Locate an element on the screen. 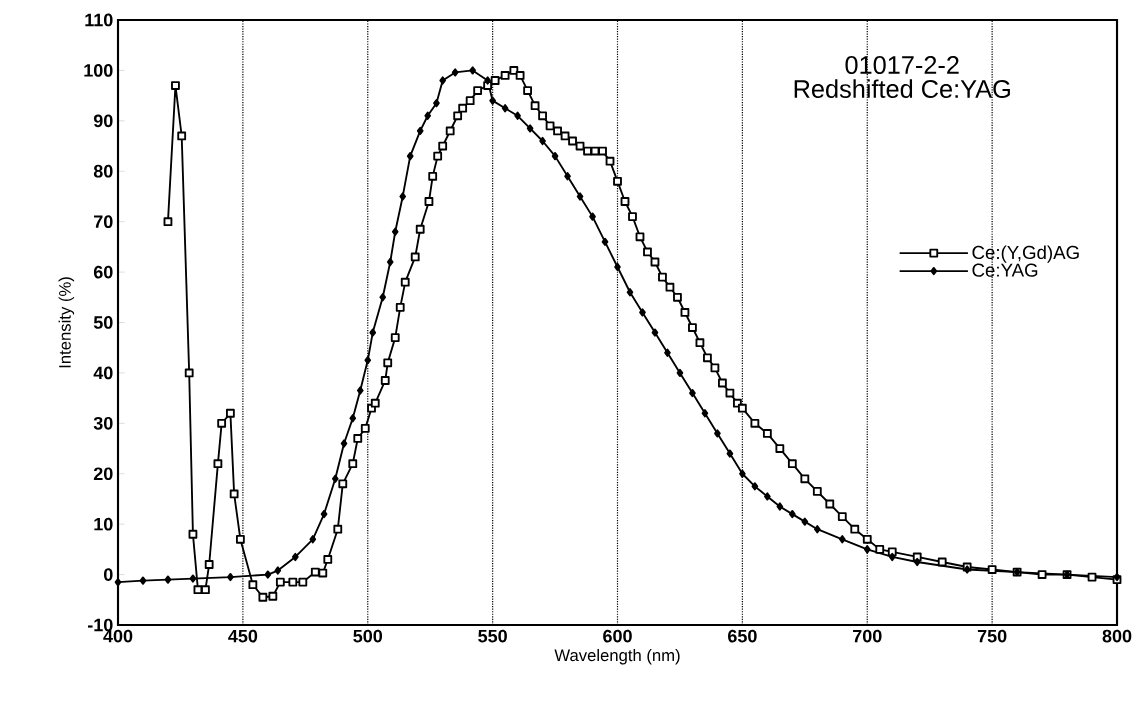  text: 01017-2-2 is located at coordinates (902, 65).